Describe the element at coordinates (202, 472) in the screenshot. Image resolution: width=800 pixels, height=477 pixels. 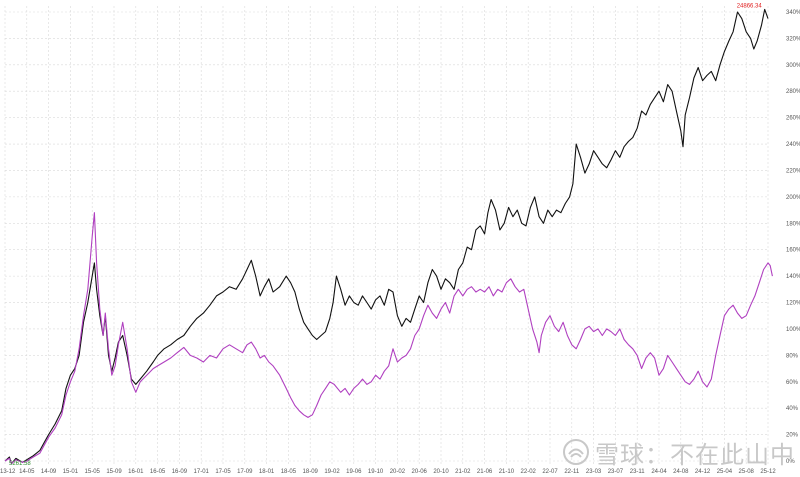
I see `x-tick-label: 17-01` at that location.